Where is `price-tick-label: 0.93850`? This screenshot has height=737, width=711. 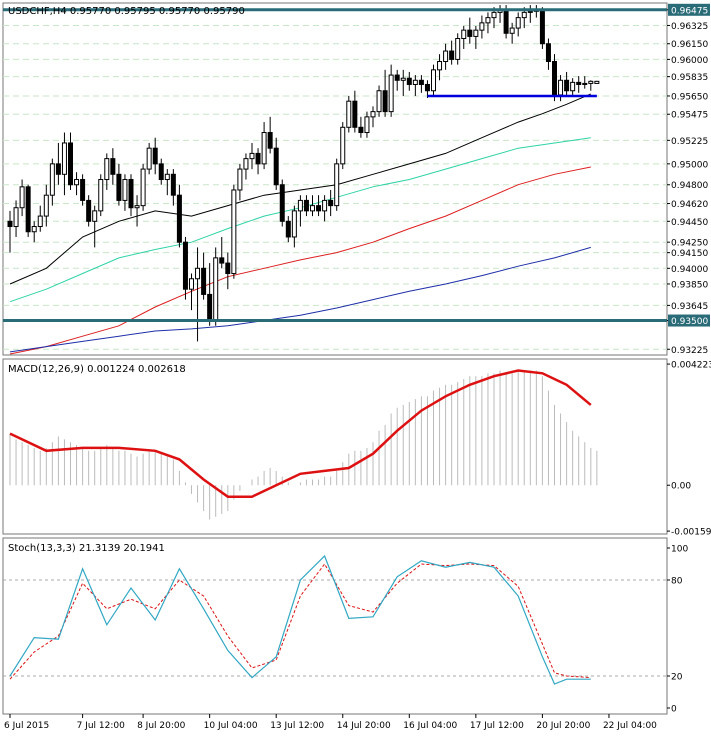 price-tick-label: 0.93850 is located at coordinates (689, 285).